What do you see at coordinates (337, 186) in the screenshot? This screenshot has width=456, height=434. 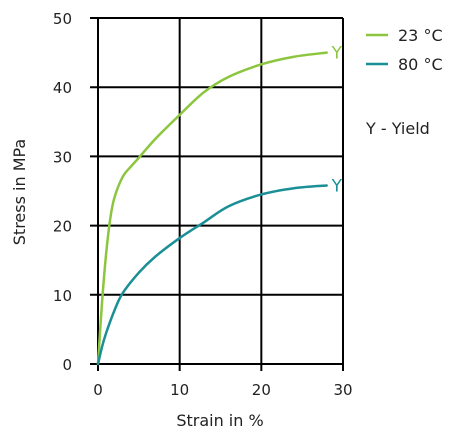 I see `yield-marker-80-c: Y` at bounding box center [337, 186].